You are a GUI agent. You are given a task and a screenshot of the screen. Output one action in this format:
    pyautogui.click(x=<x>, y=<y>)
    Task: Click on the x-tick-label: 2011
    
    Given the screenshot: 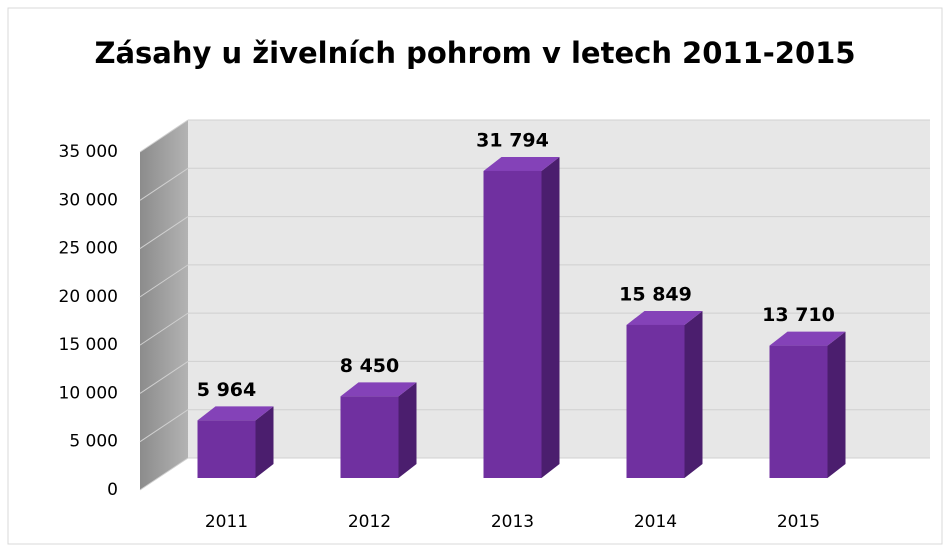 What is the action you would take?
    pyautogui.click(x=226, y=522)
    